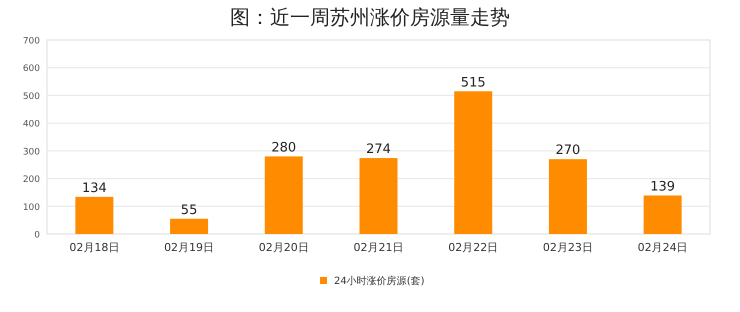  Describe the element at coordinates (567, 247) in the screenshot. I see `x-tick-label: 02月23日` at that location.